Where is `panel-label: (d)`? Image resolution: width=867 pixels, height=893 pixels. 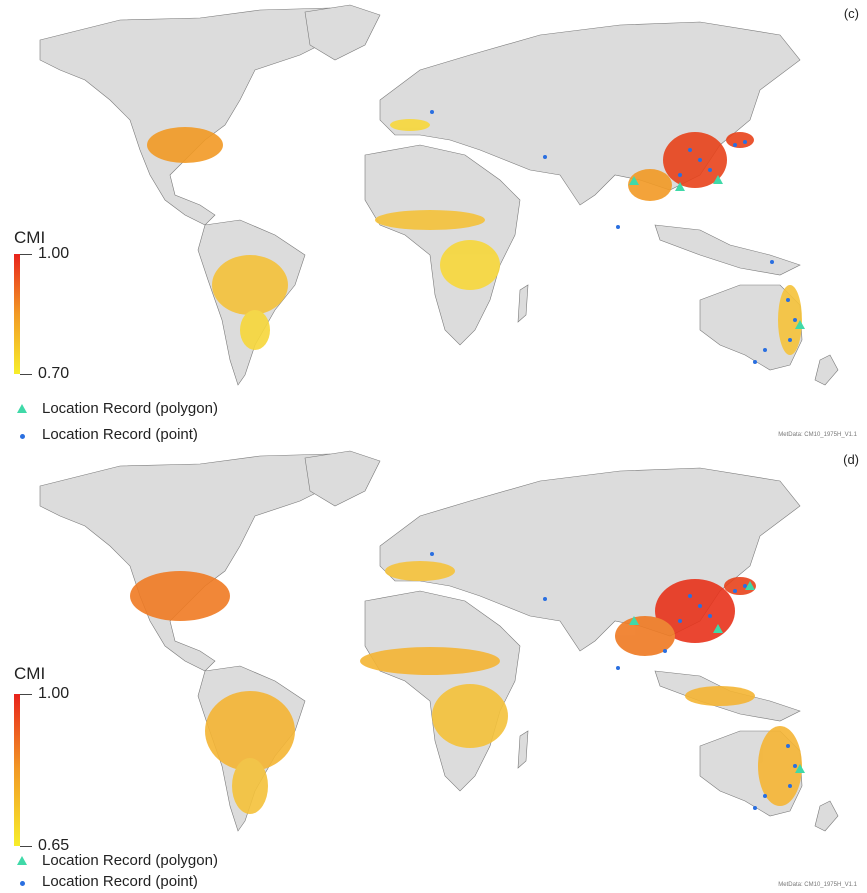
panel-label: (d) is located at coordinates (851, 459).